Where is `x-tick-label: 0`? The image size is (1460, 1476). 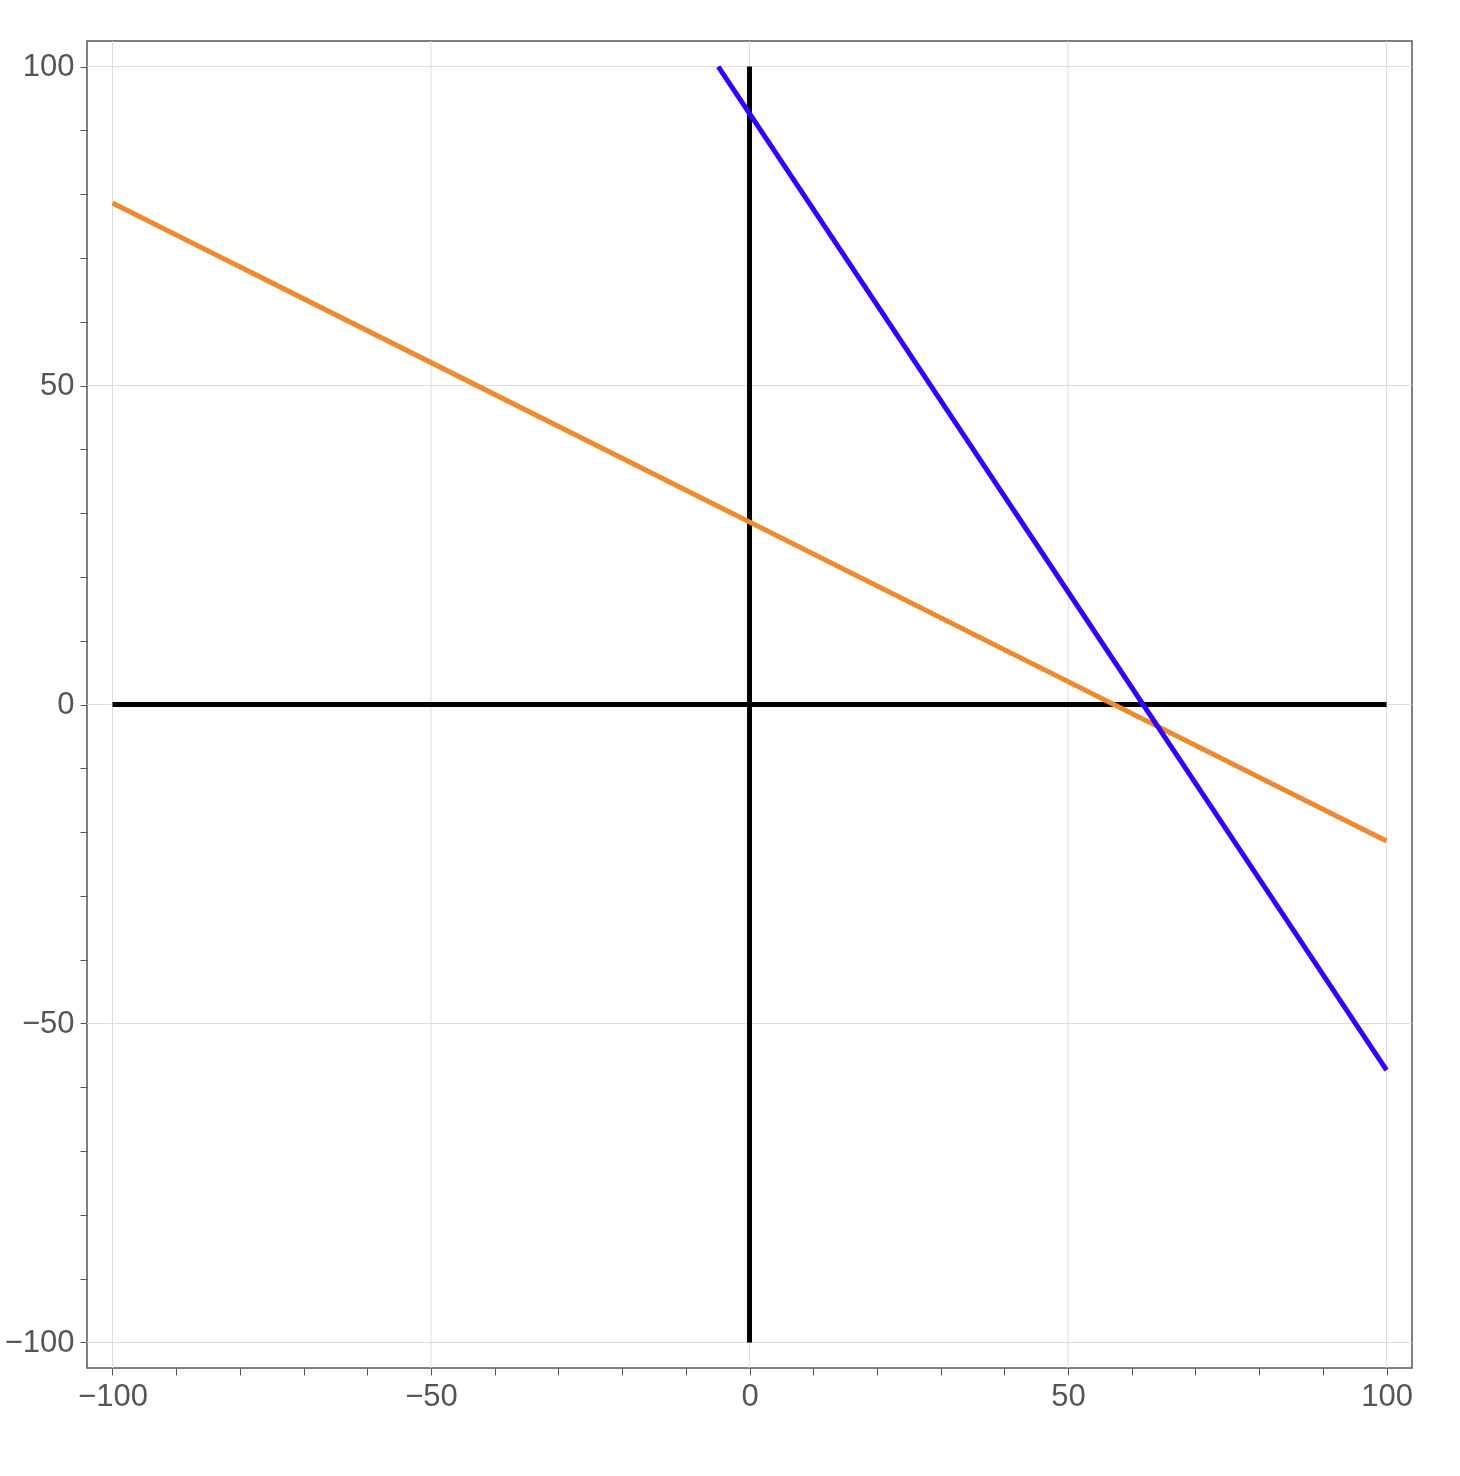 x-tick-label: 0 is located at coordinates (750, 1395).